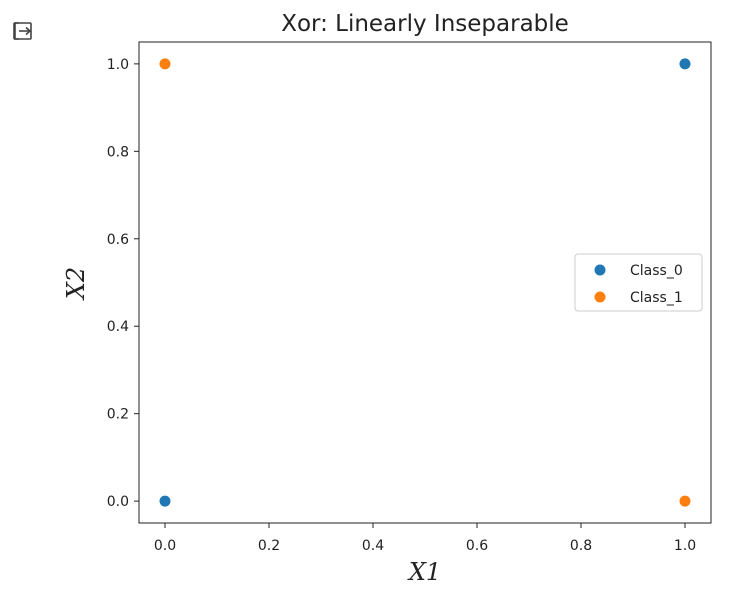 Image resolution: width=743 pixels, height=597 pixels. What do you see at coordinates (118, 65) in the screenshot?
I see `y-tick-label: 1.0` at bounding box center [118, 65].